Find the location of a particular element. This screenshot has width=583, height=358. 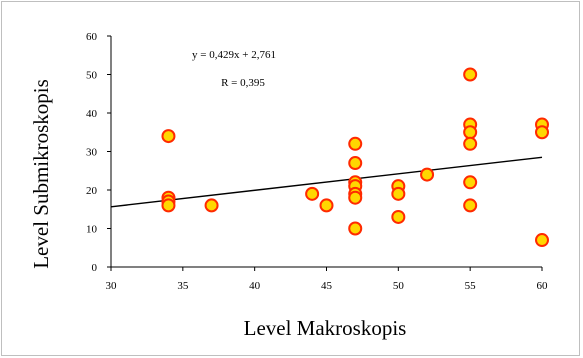

x-tick-label: 45 is located at coordinates (327, 286).